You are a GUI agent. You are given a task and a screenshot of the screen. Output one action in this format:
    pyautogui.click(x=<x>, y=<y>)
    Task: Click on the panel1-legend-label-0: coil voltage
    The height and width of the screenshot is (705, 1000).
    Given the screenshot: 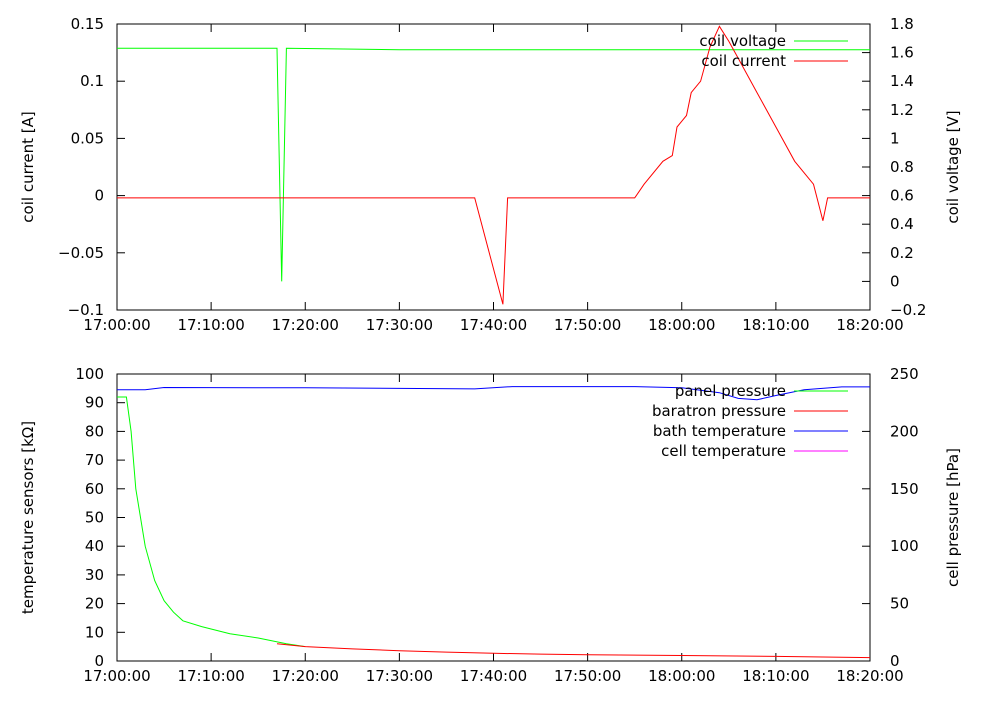 What is the action you would take?
    pyautogui.click(x=742, y=41)
    